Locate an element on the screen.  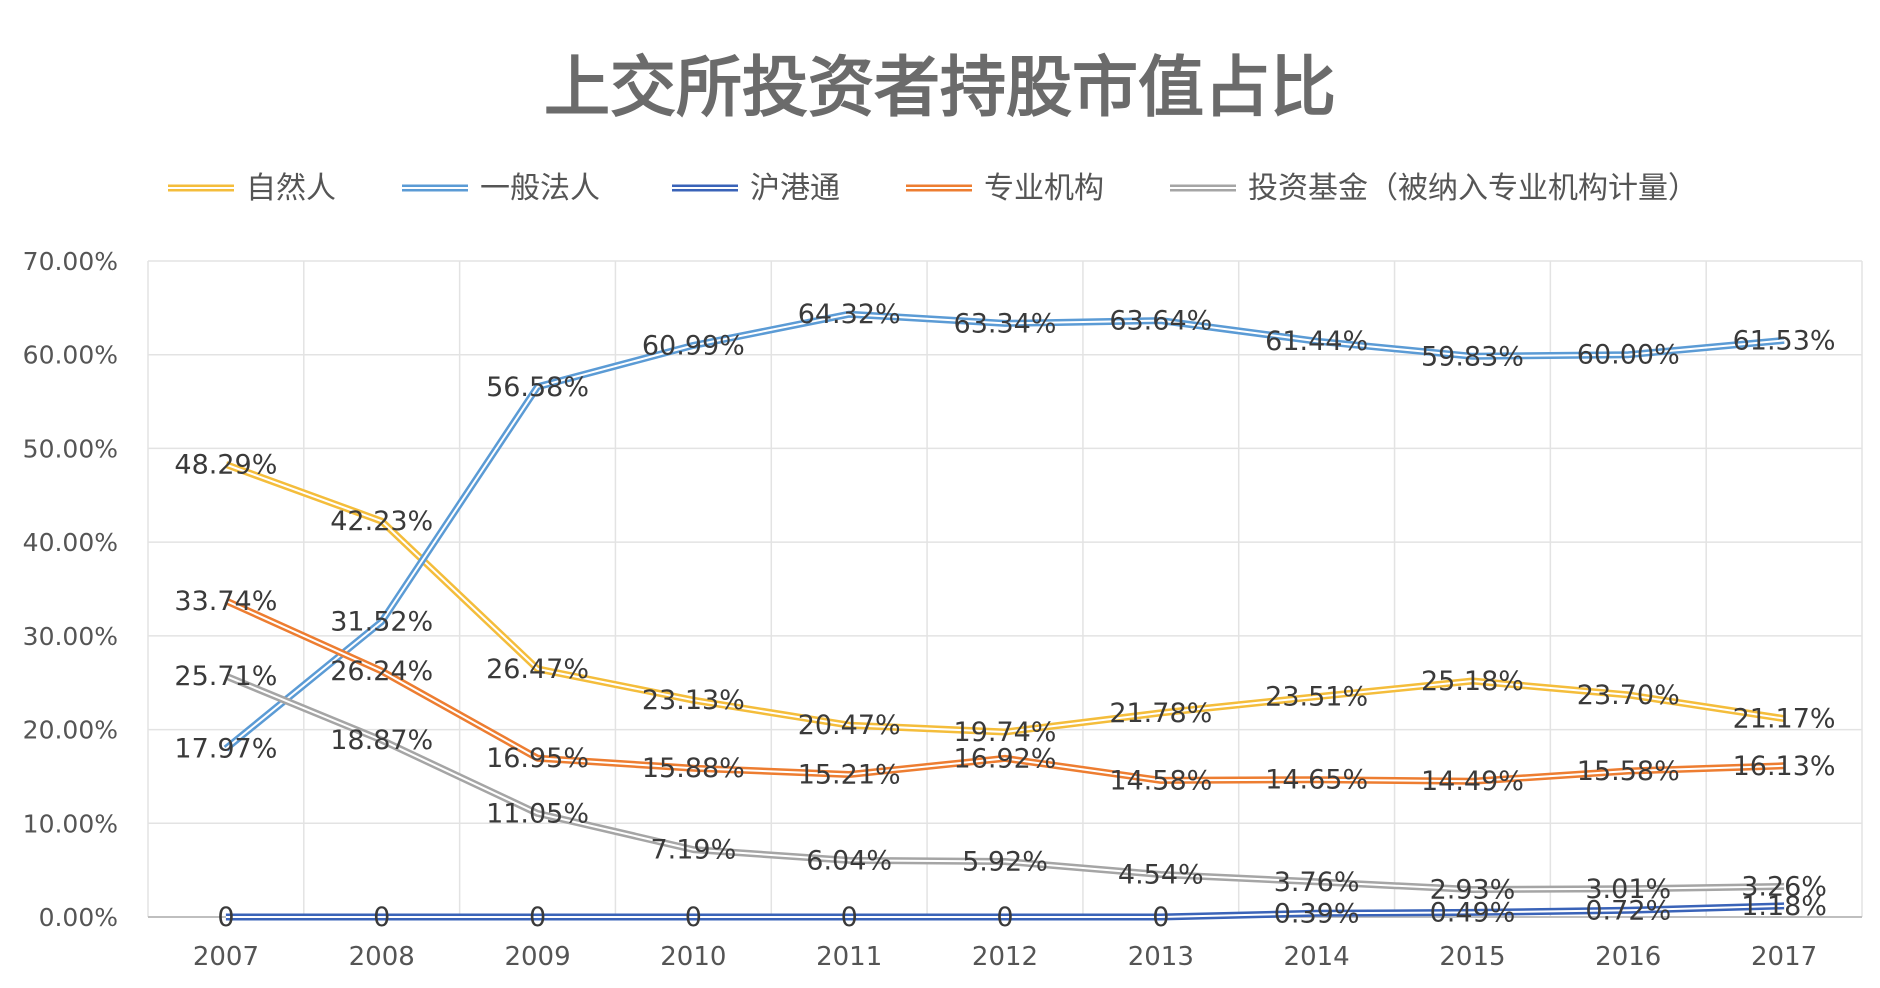
data-label: 0.39% is located at coordinates (1317, 913).